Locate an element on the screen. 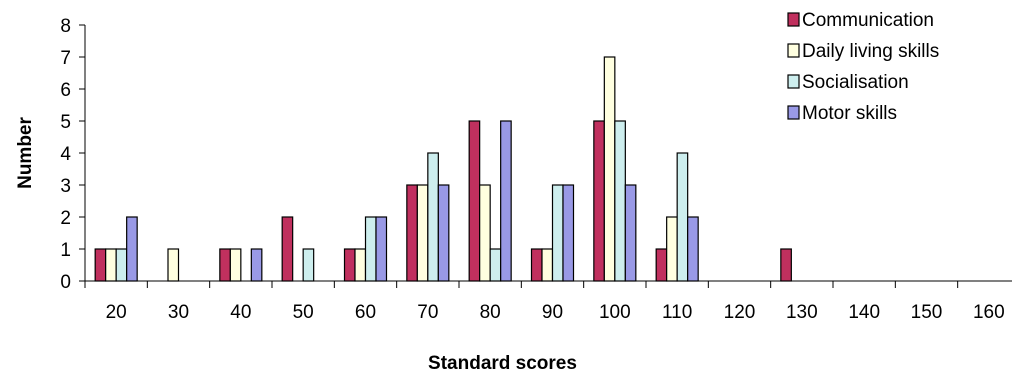 This screenshot has height=377, width=1012. y-tick-label: 0 is located at coordinates (65, 282).